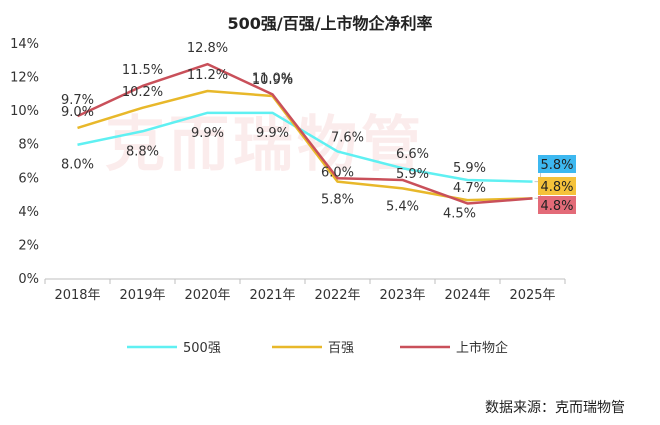 Image resolution: width=660 pixels, height=425 pixels. I want to click on data-label: 9.0%, so click(77, 112).